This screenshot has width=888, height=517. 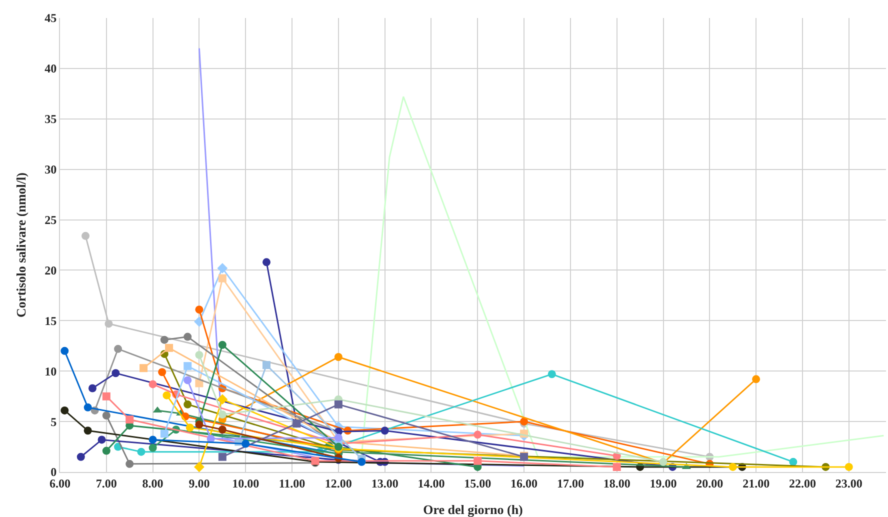 I want to click on y-tick-label: 40, so click(x=50, y=69).